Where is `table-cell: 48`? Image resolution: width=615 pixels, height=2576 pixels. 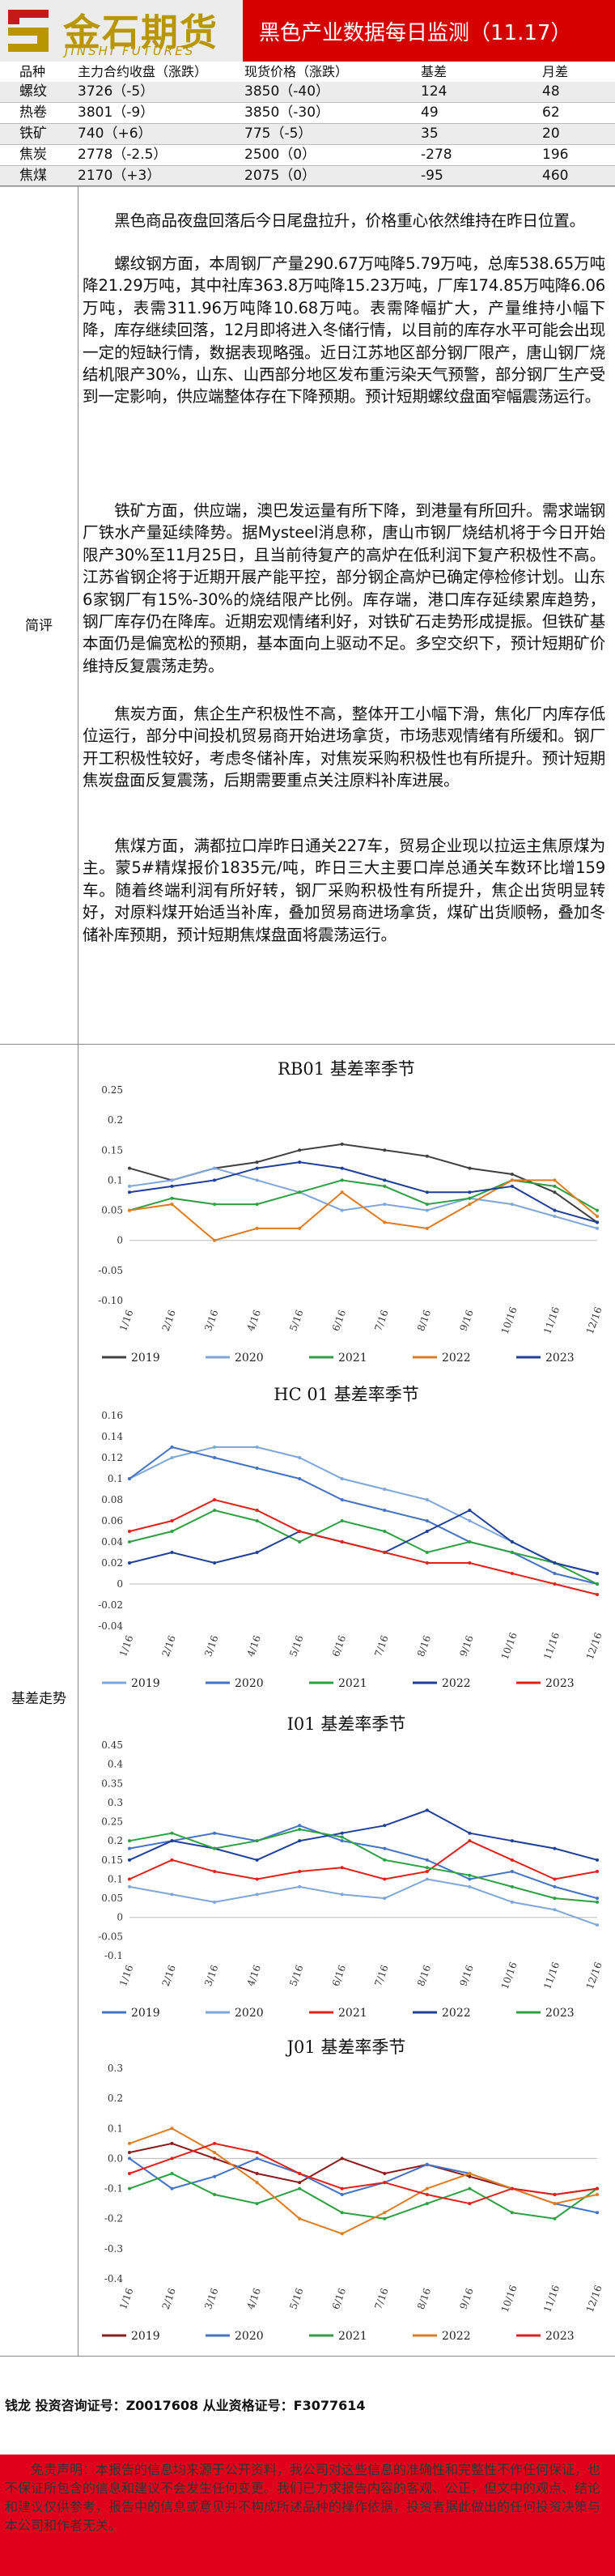
table-cell: 48 is located at coordinates (551, 91).